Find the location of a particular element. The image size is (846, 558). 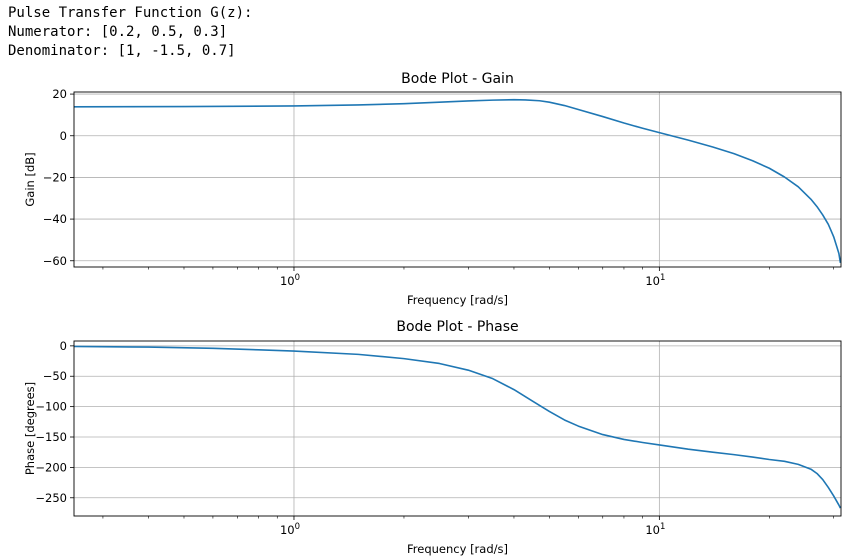

phase-x-tick-label: 101 is located at coordinates (655, 529).